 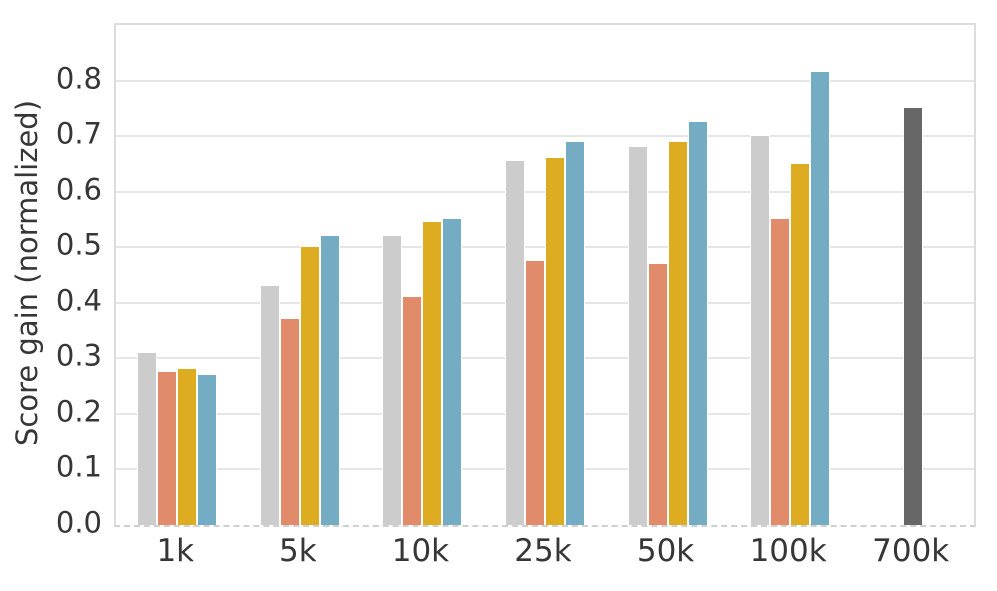 I want to click on bar-gold-1k, so click(x=187, y=446).